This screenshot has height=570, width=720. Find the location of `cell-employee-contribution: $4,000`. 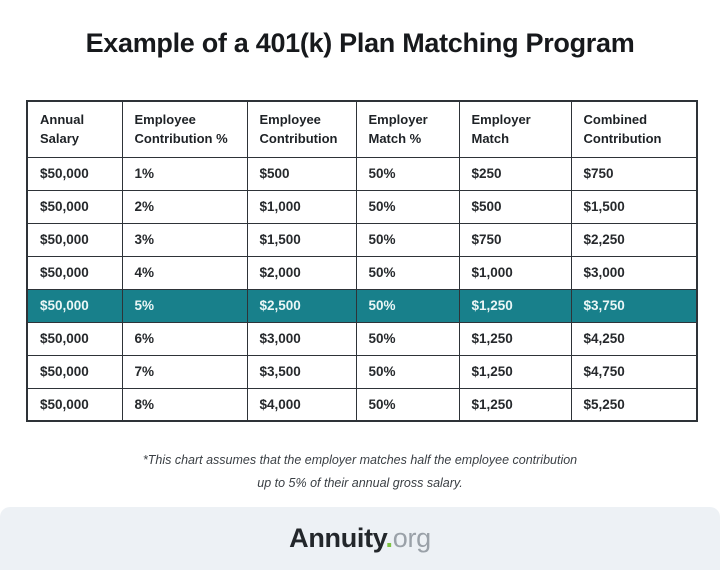

cell-employee-contribution: $4,000 is located at coordinates (301, 404).